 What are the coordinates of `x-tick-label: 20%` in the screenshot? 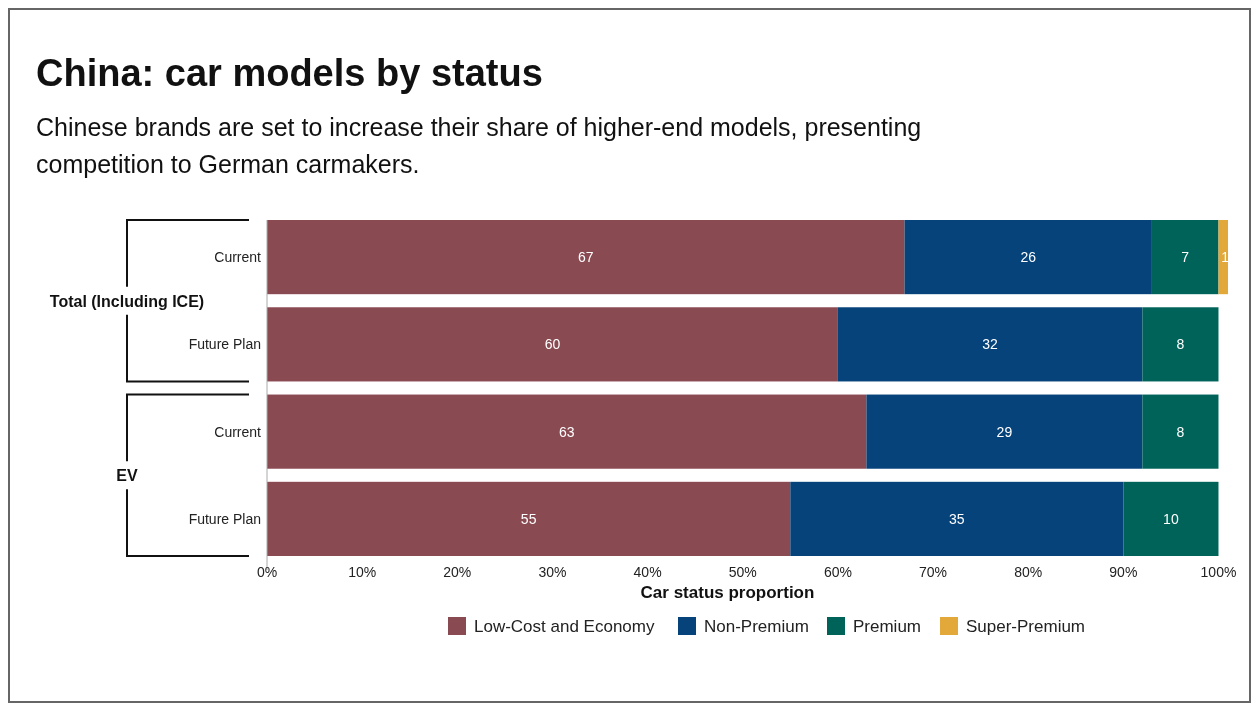 It's located at (457, 572).